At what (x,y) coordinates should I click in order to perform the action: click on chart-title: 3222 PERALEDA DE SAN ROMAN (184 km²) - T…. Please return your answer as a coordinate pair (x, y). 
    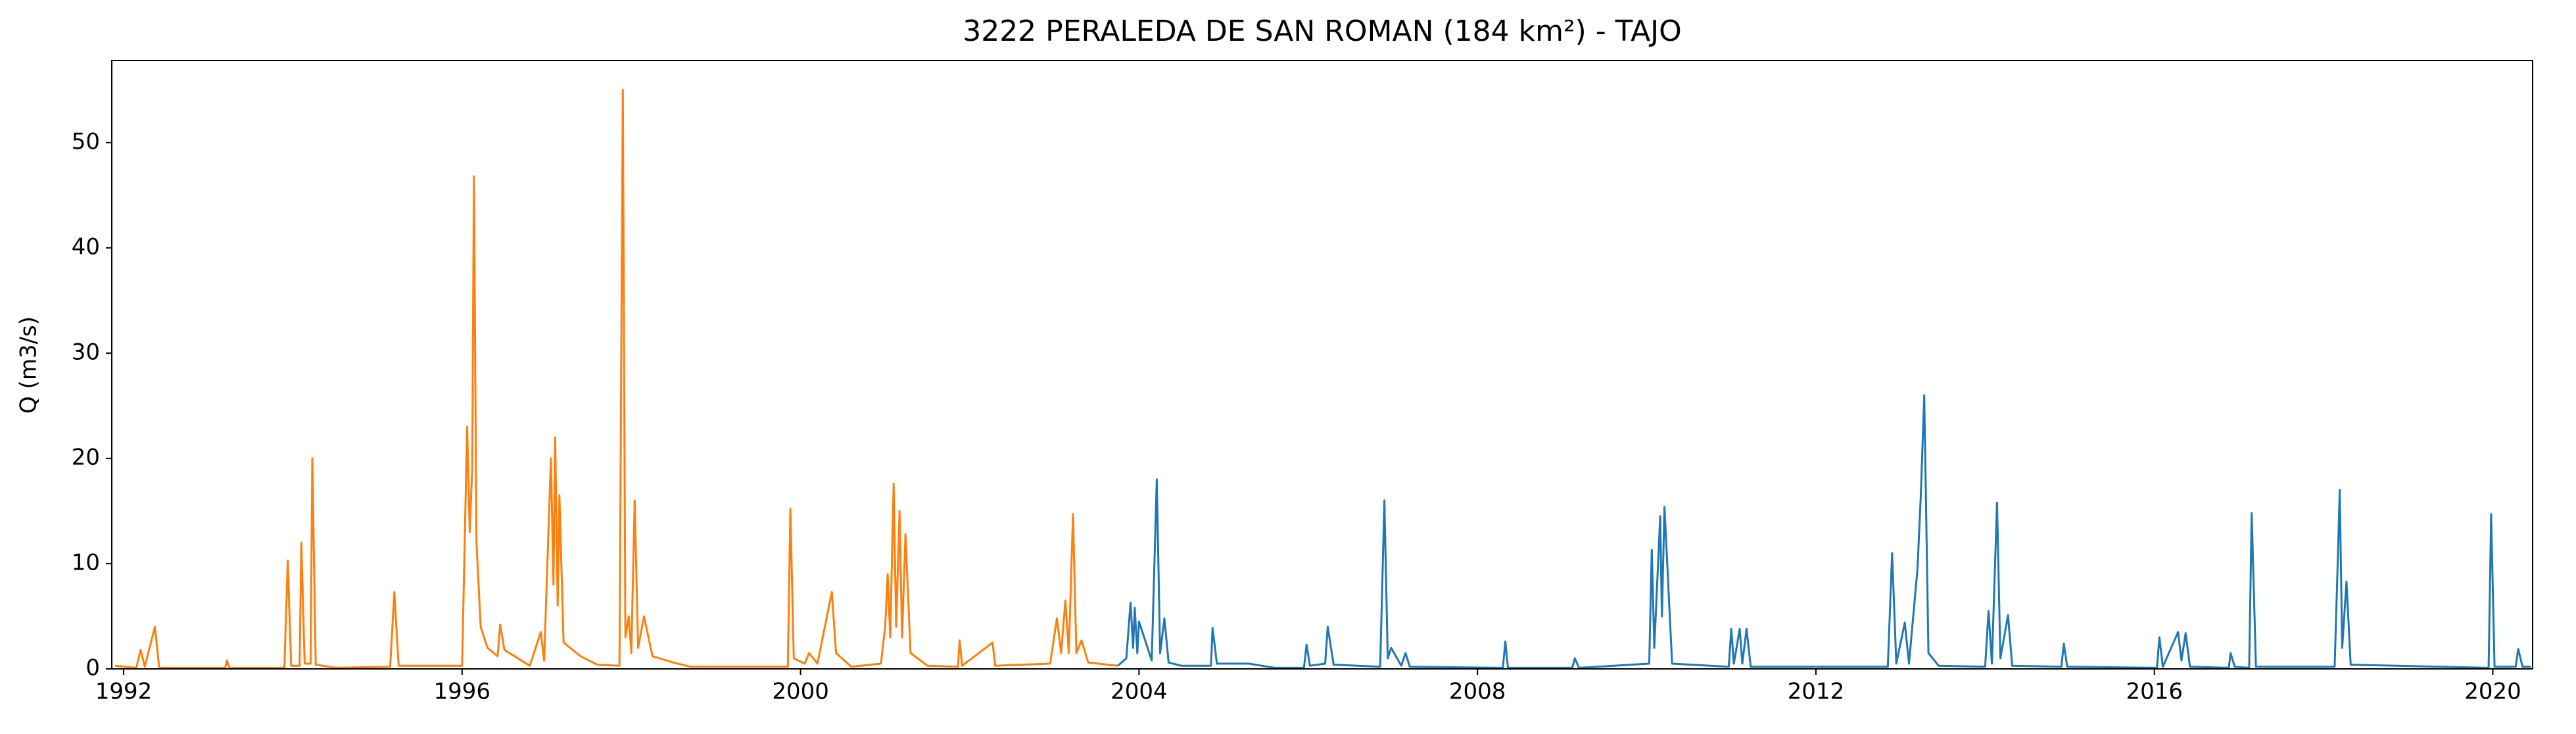
    Looking at the image, I should click on (1323, 31).